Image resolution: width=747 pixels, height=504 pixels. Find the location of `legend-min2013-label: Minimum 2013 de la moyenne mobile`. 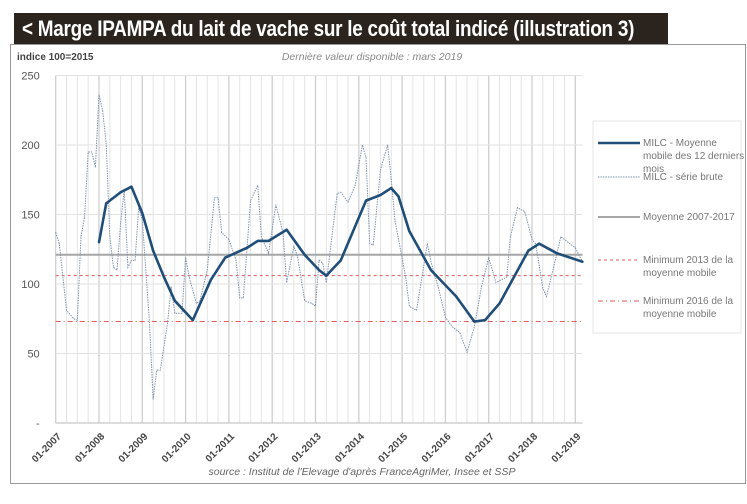

legend-min2013-label: Minimum 2013 de la moyenne mobile is located at coordinates (688, 267).